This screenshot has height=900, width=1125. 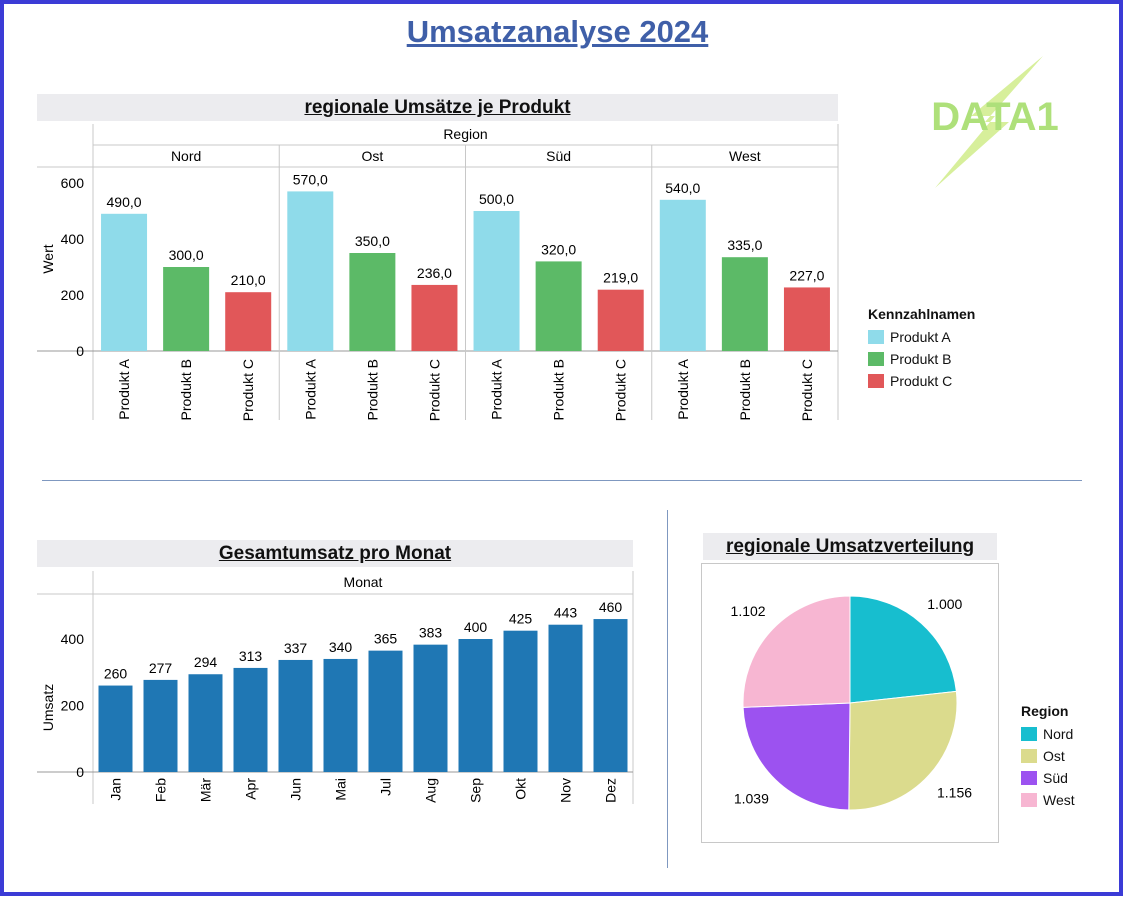 What do you see at coordinates (340, 715) in the screenshot?
I see `bar-mai` at bounding box center [340, 715].